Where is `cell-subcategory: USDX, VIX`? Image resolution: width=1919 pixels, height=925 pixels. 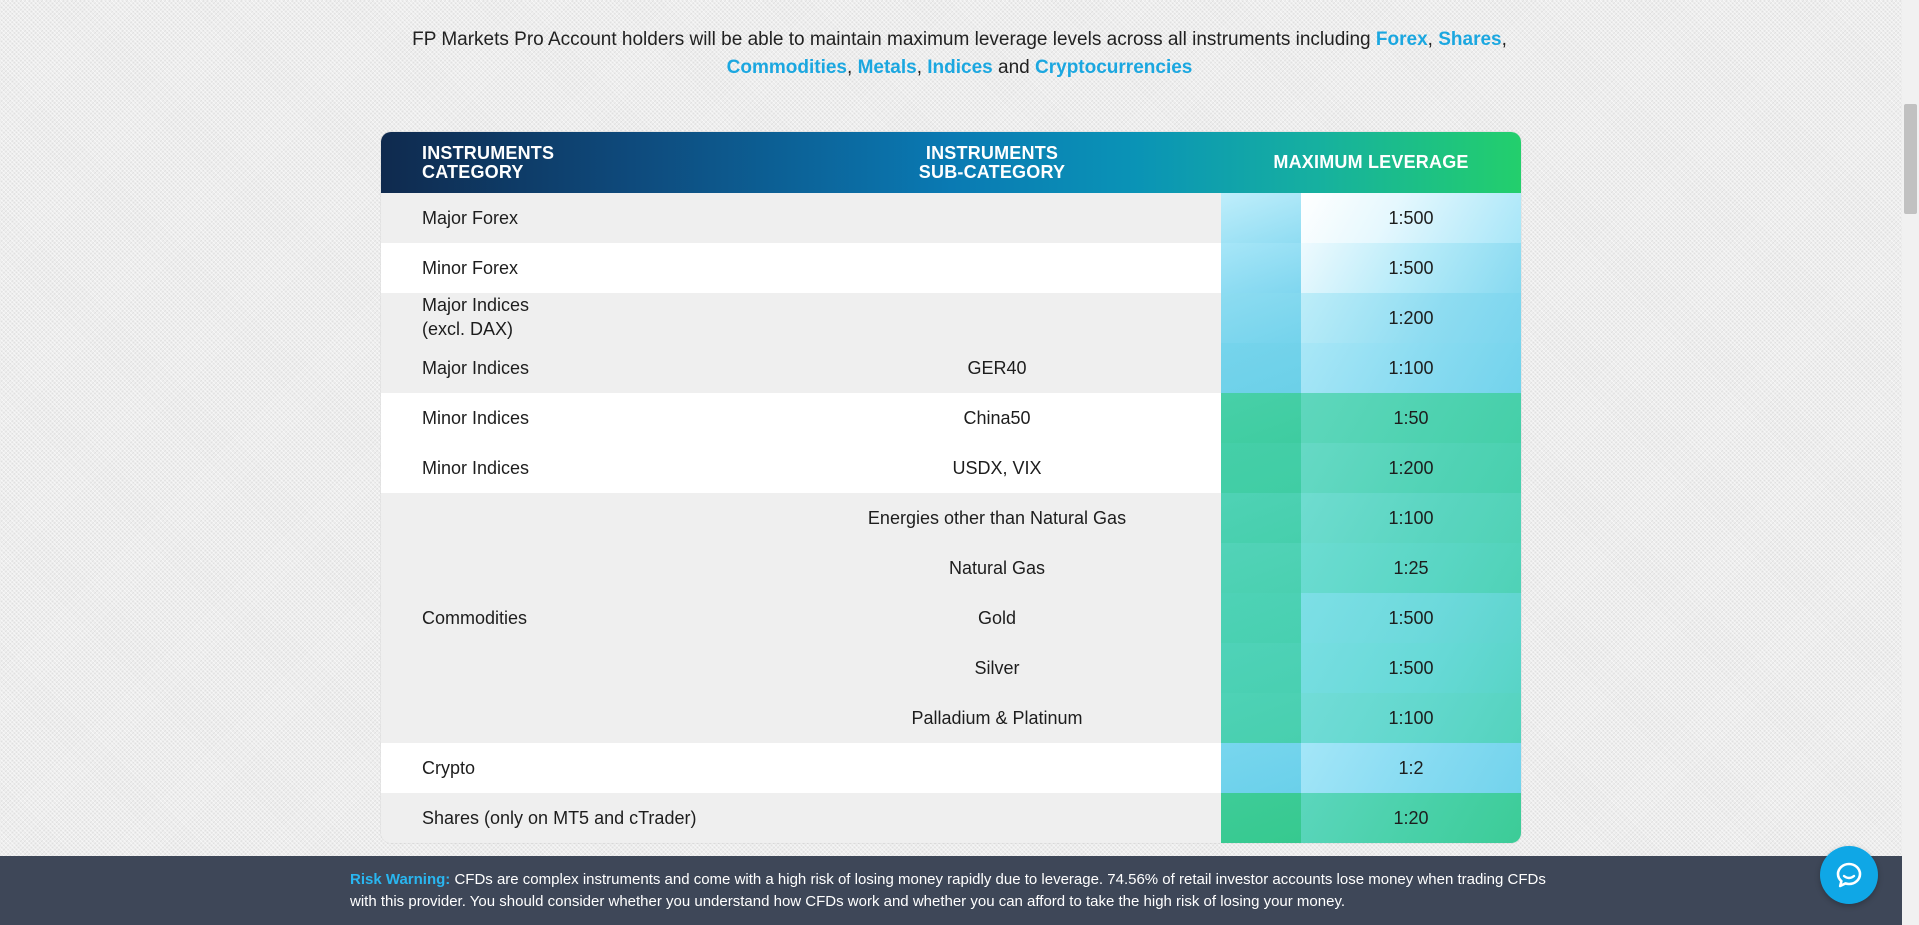 cell-subcategory: USDX, VIX is located at coordinates (997, 468).